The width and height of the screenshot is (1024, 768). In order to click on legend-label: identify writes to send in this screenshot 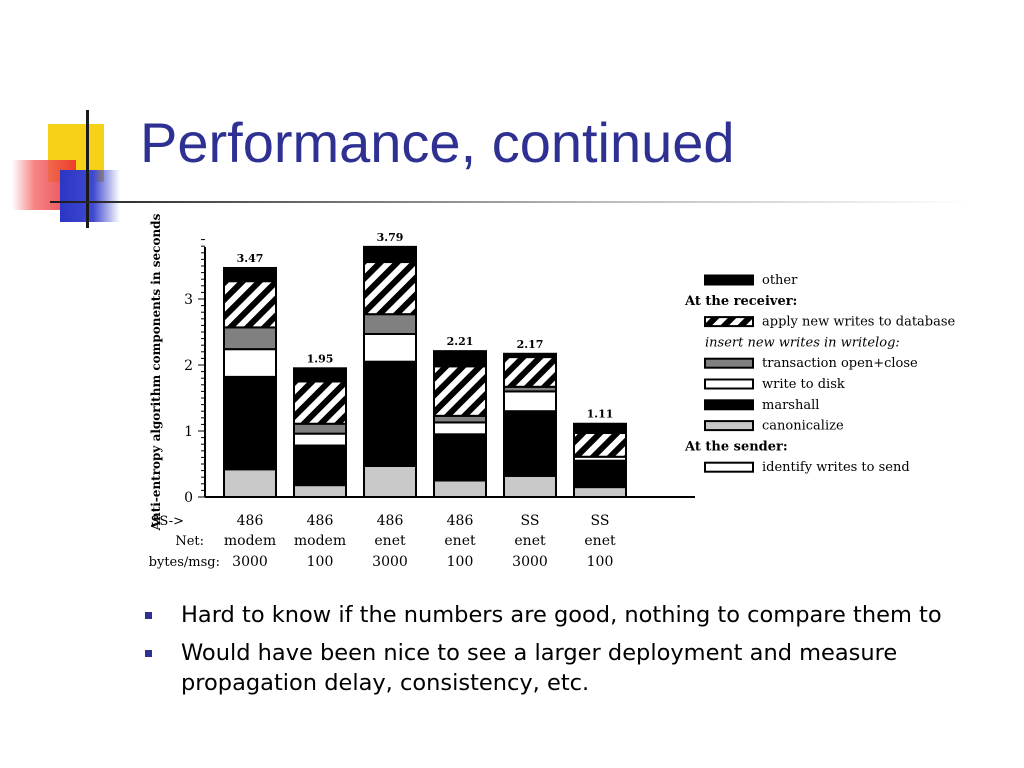, I will do `click(836, 467)`.